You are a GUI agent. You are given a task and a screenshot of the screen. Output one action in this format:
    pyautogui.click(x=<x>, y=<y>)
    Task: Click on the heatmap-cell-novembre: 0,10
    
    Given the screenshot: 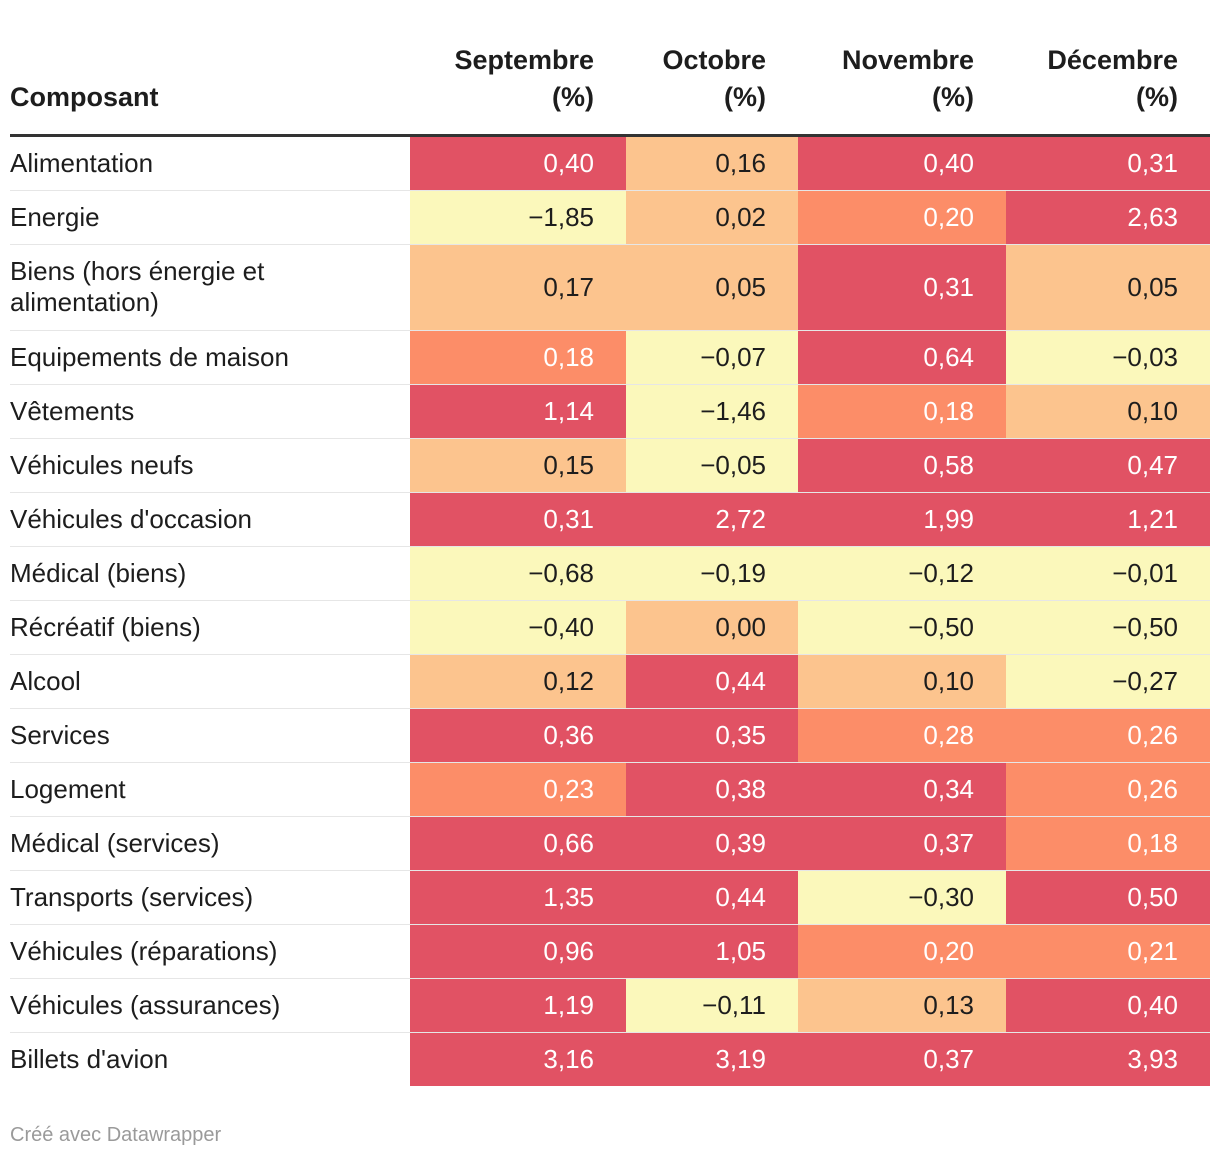 What is the action you would take?
    pyautogui.click(x=902, y=681)
    